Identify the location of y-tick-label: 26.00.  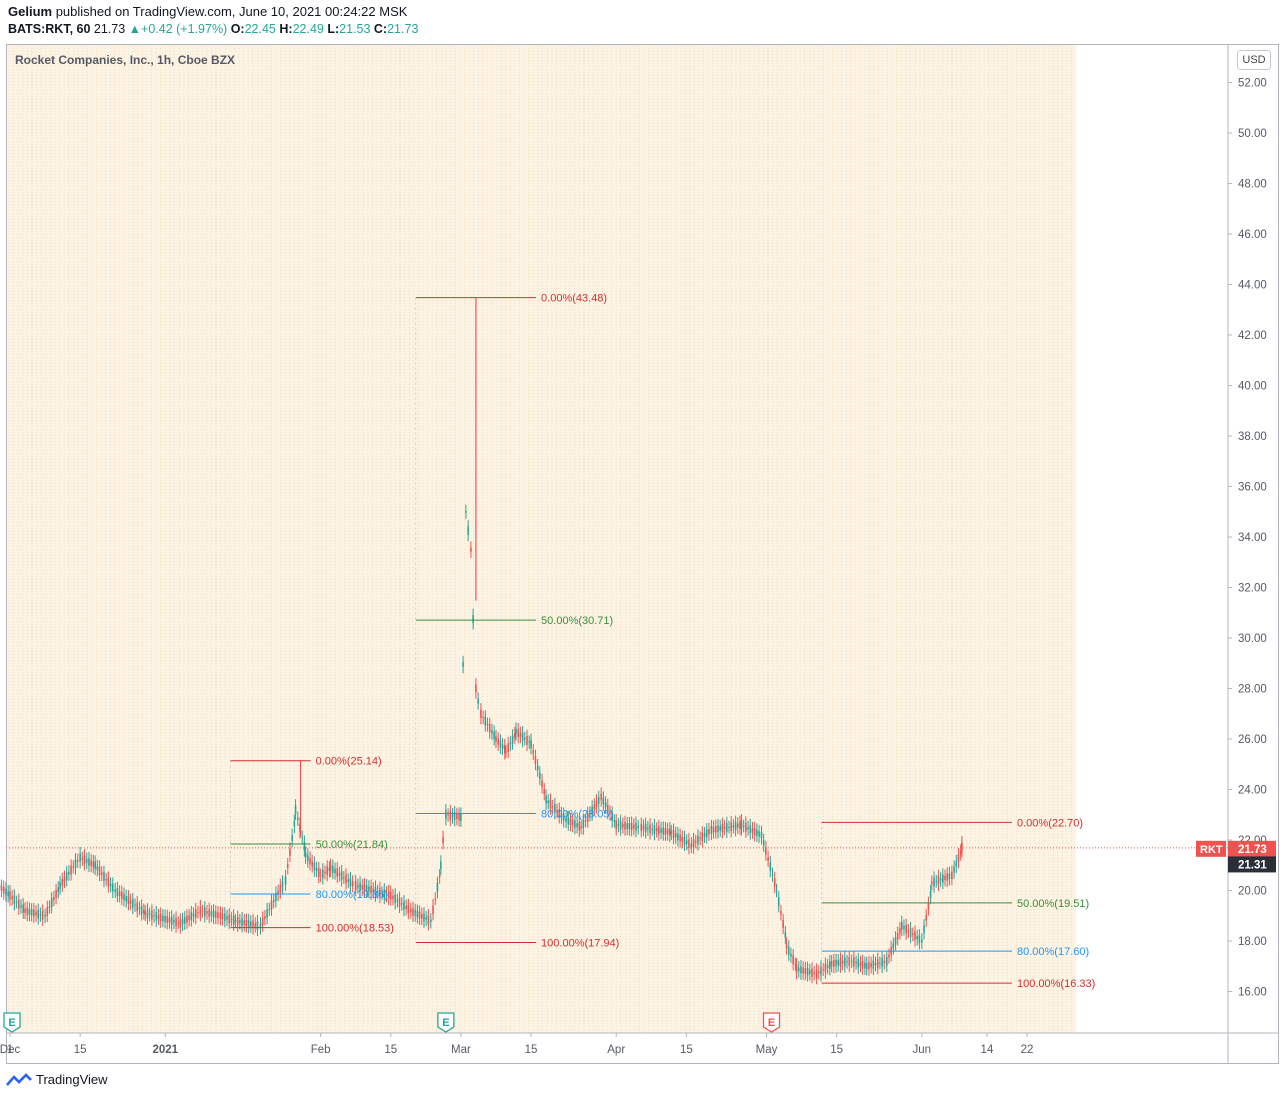
(1252, 740).